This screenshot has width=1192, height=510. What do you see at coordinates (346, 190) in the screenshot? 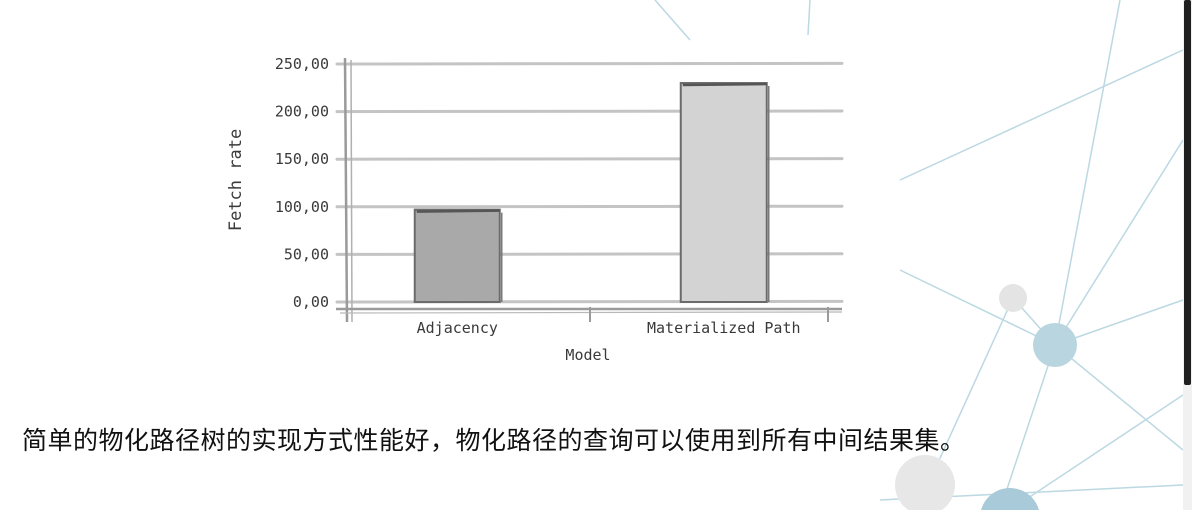
I see `y-axis-line` at bounding box center [346, 190].